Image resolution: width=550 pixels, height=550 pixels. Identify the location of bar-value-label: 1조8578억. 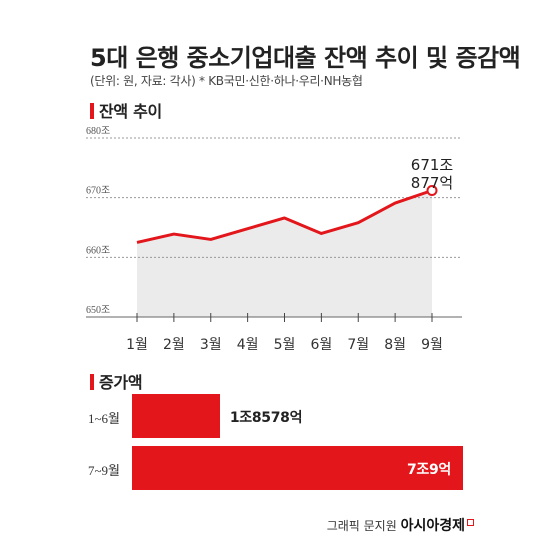
(266, 418).